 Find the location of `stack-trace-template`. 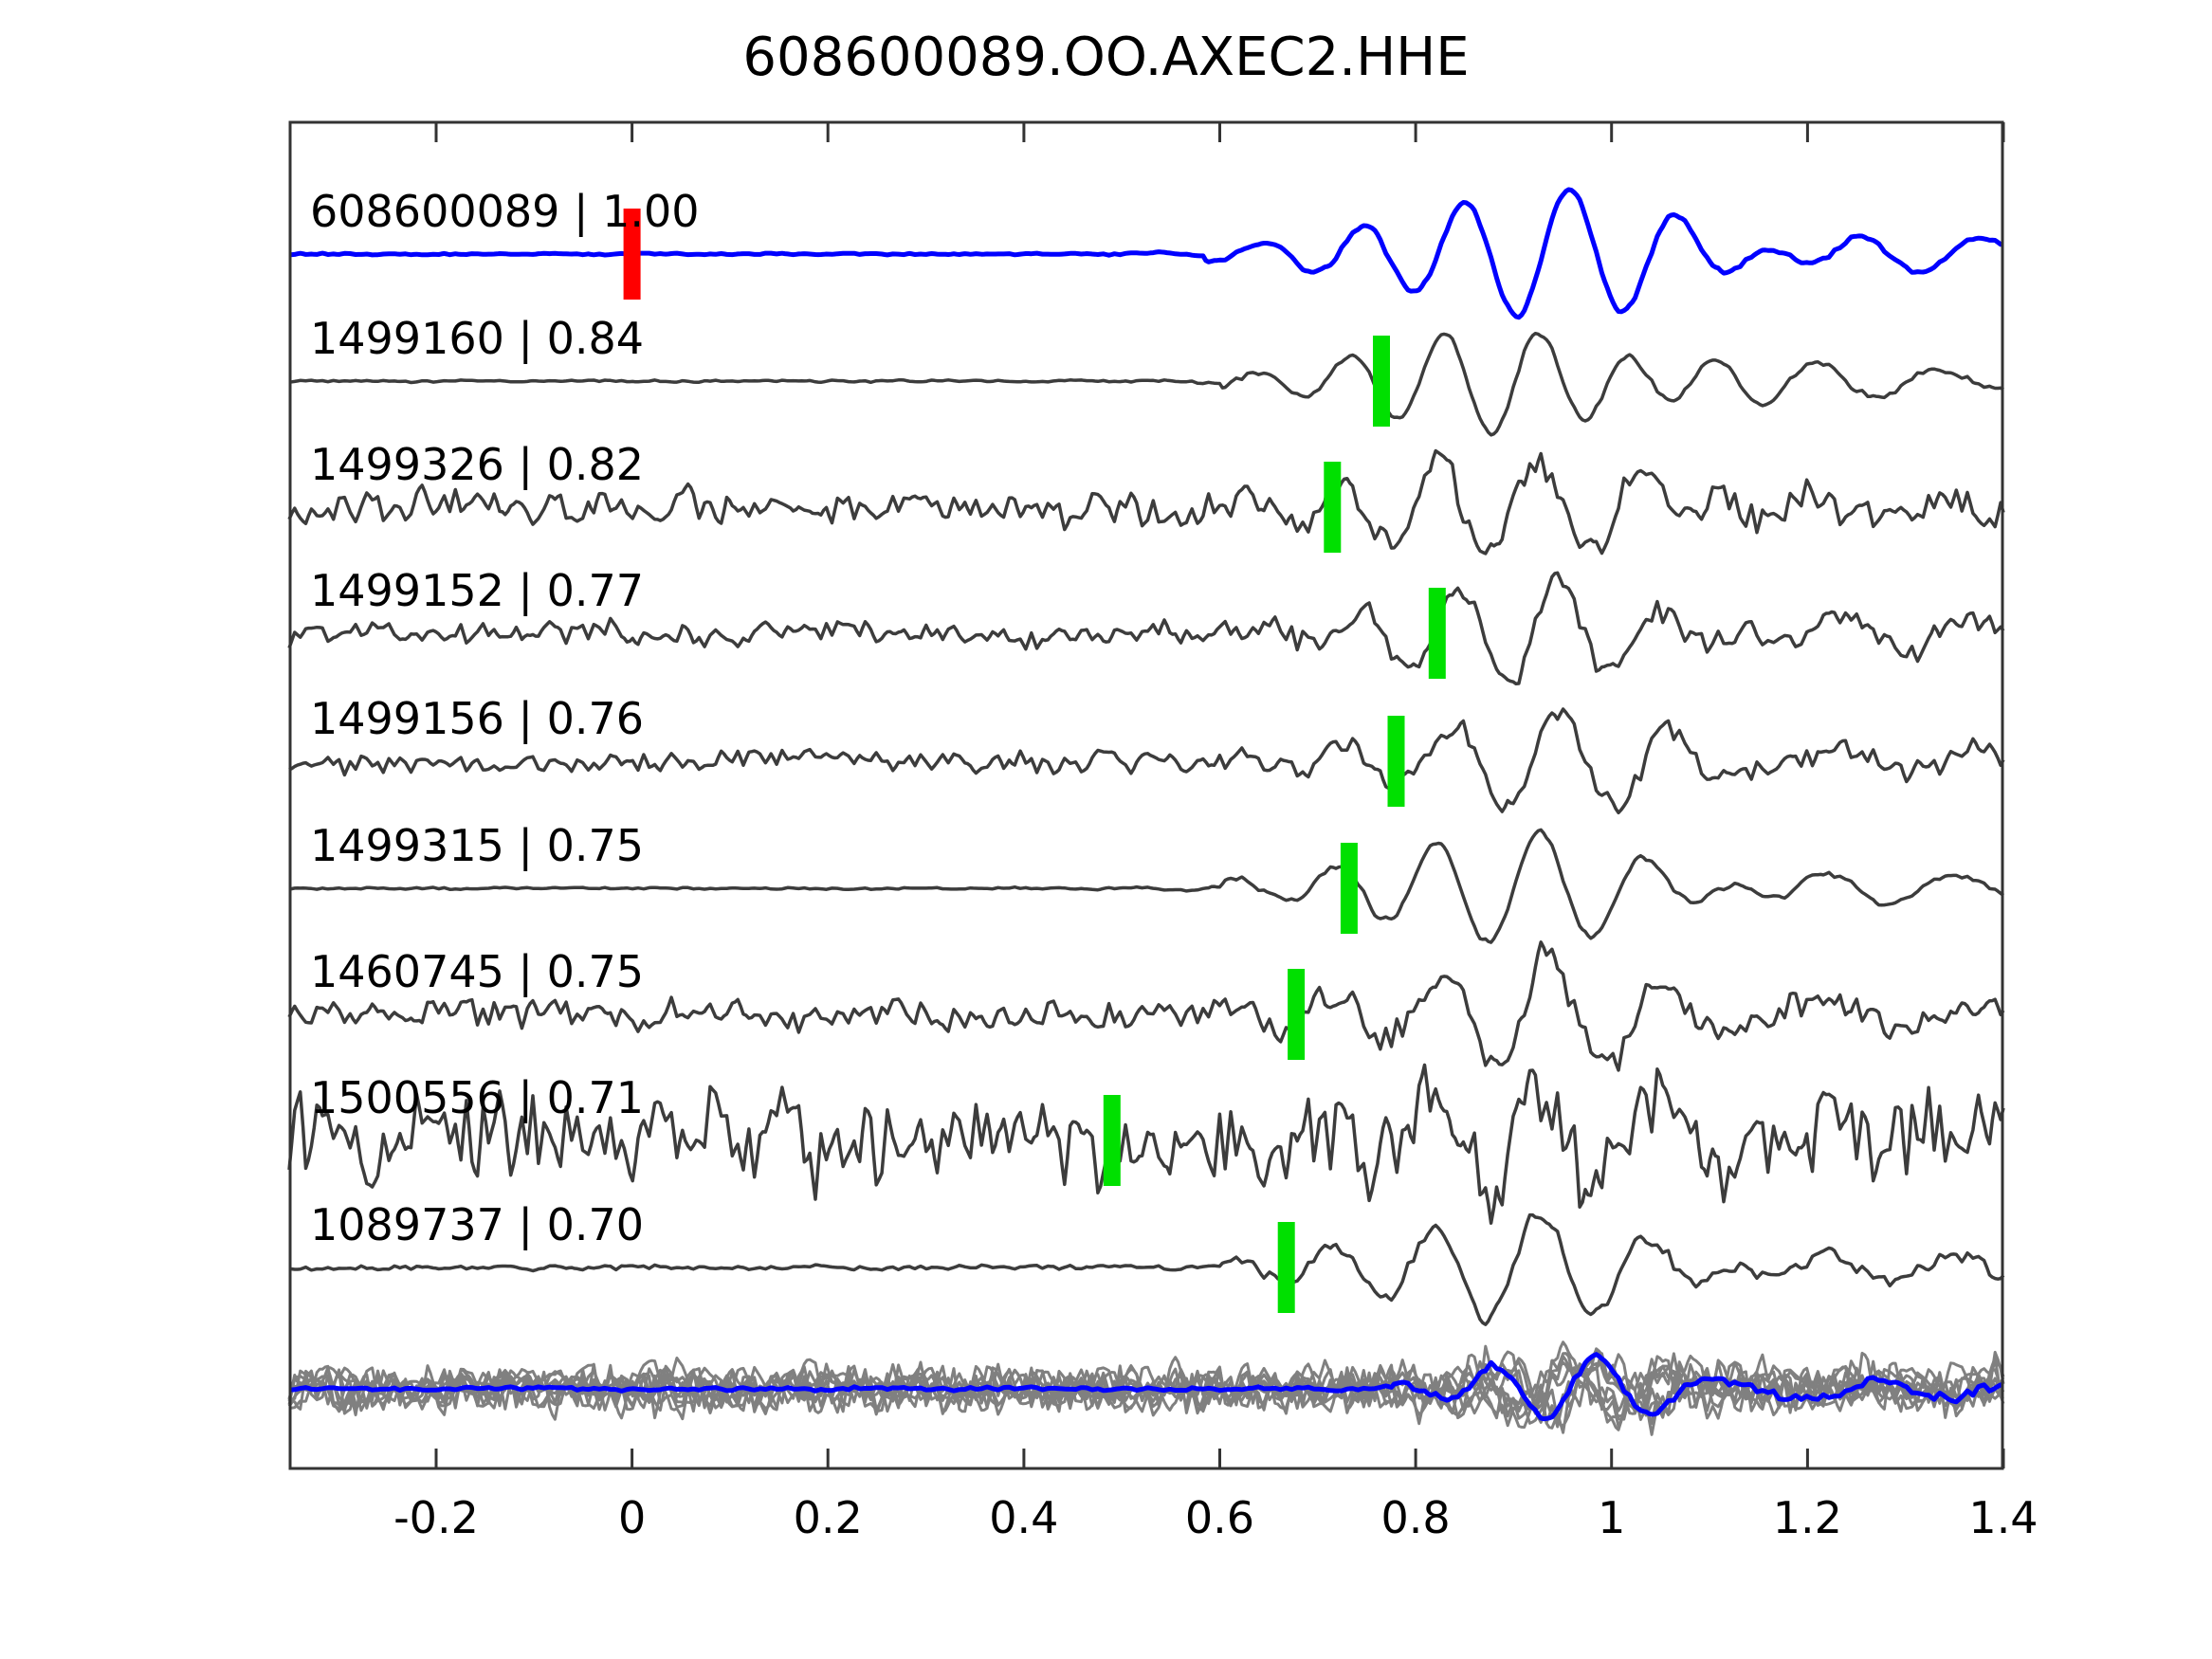

stack-trace-template is located at coordinates (1146, 1387).